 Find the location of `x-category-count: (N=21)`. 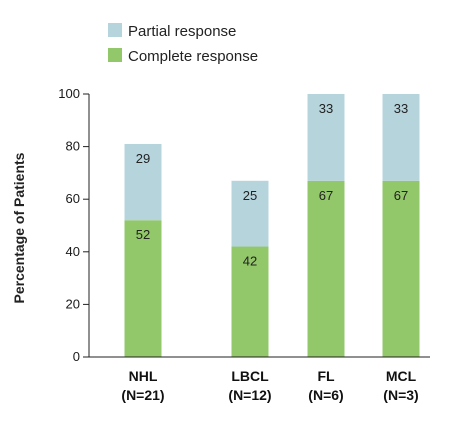

x-category-count: (N=21) is located at coordinates (142, 395).